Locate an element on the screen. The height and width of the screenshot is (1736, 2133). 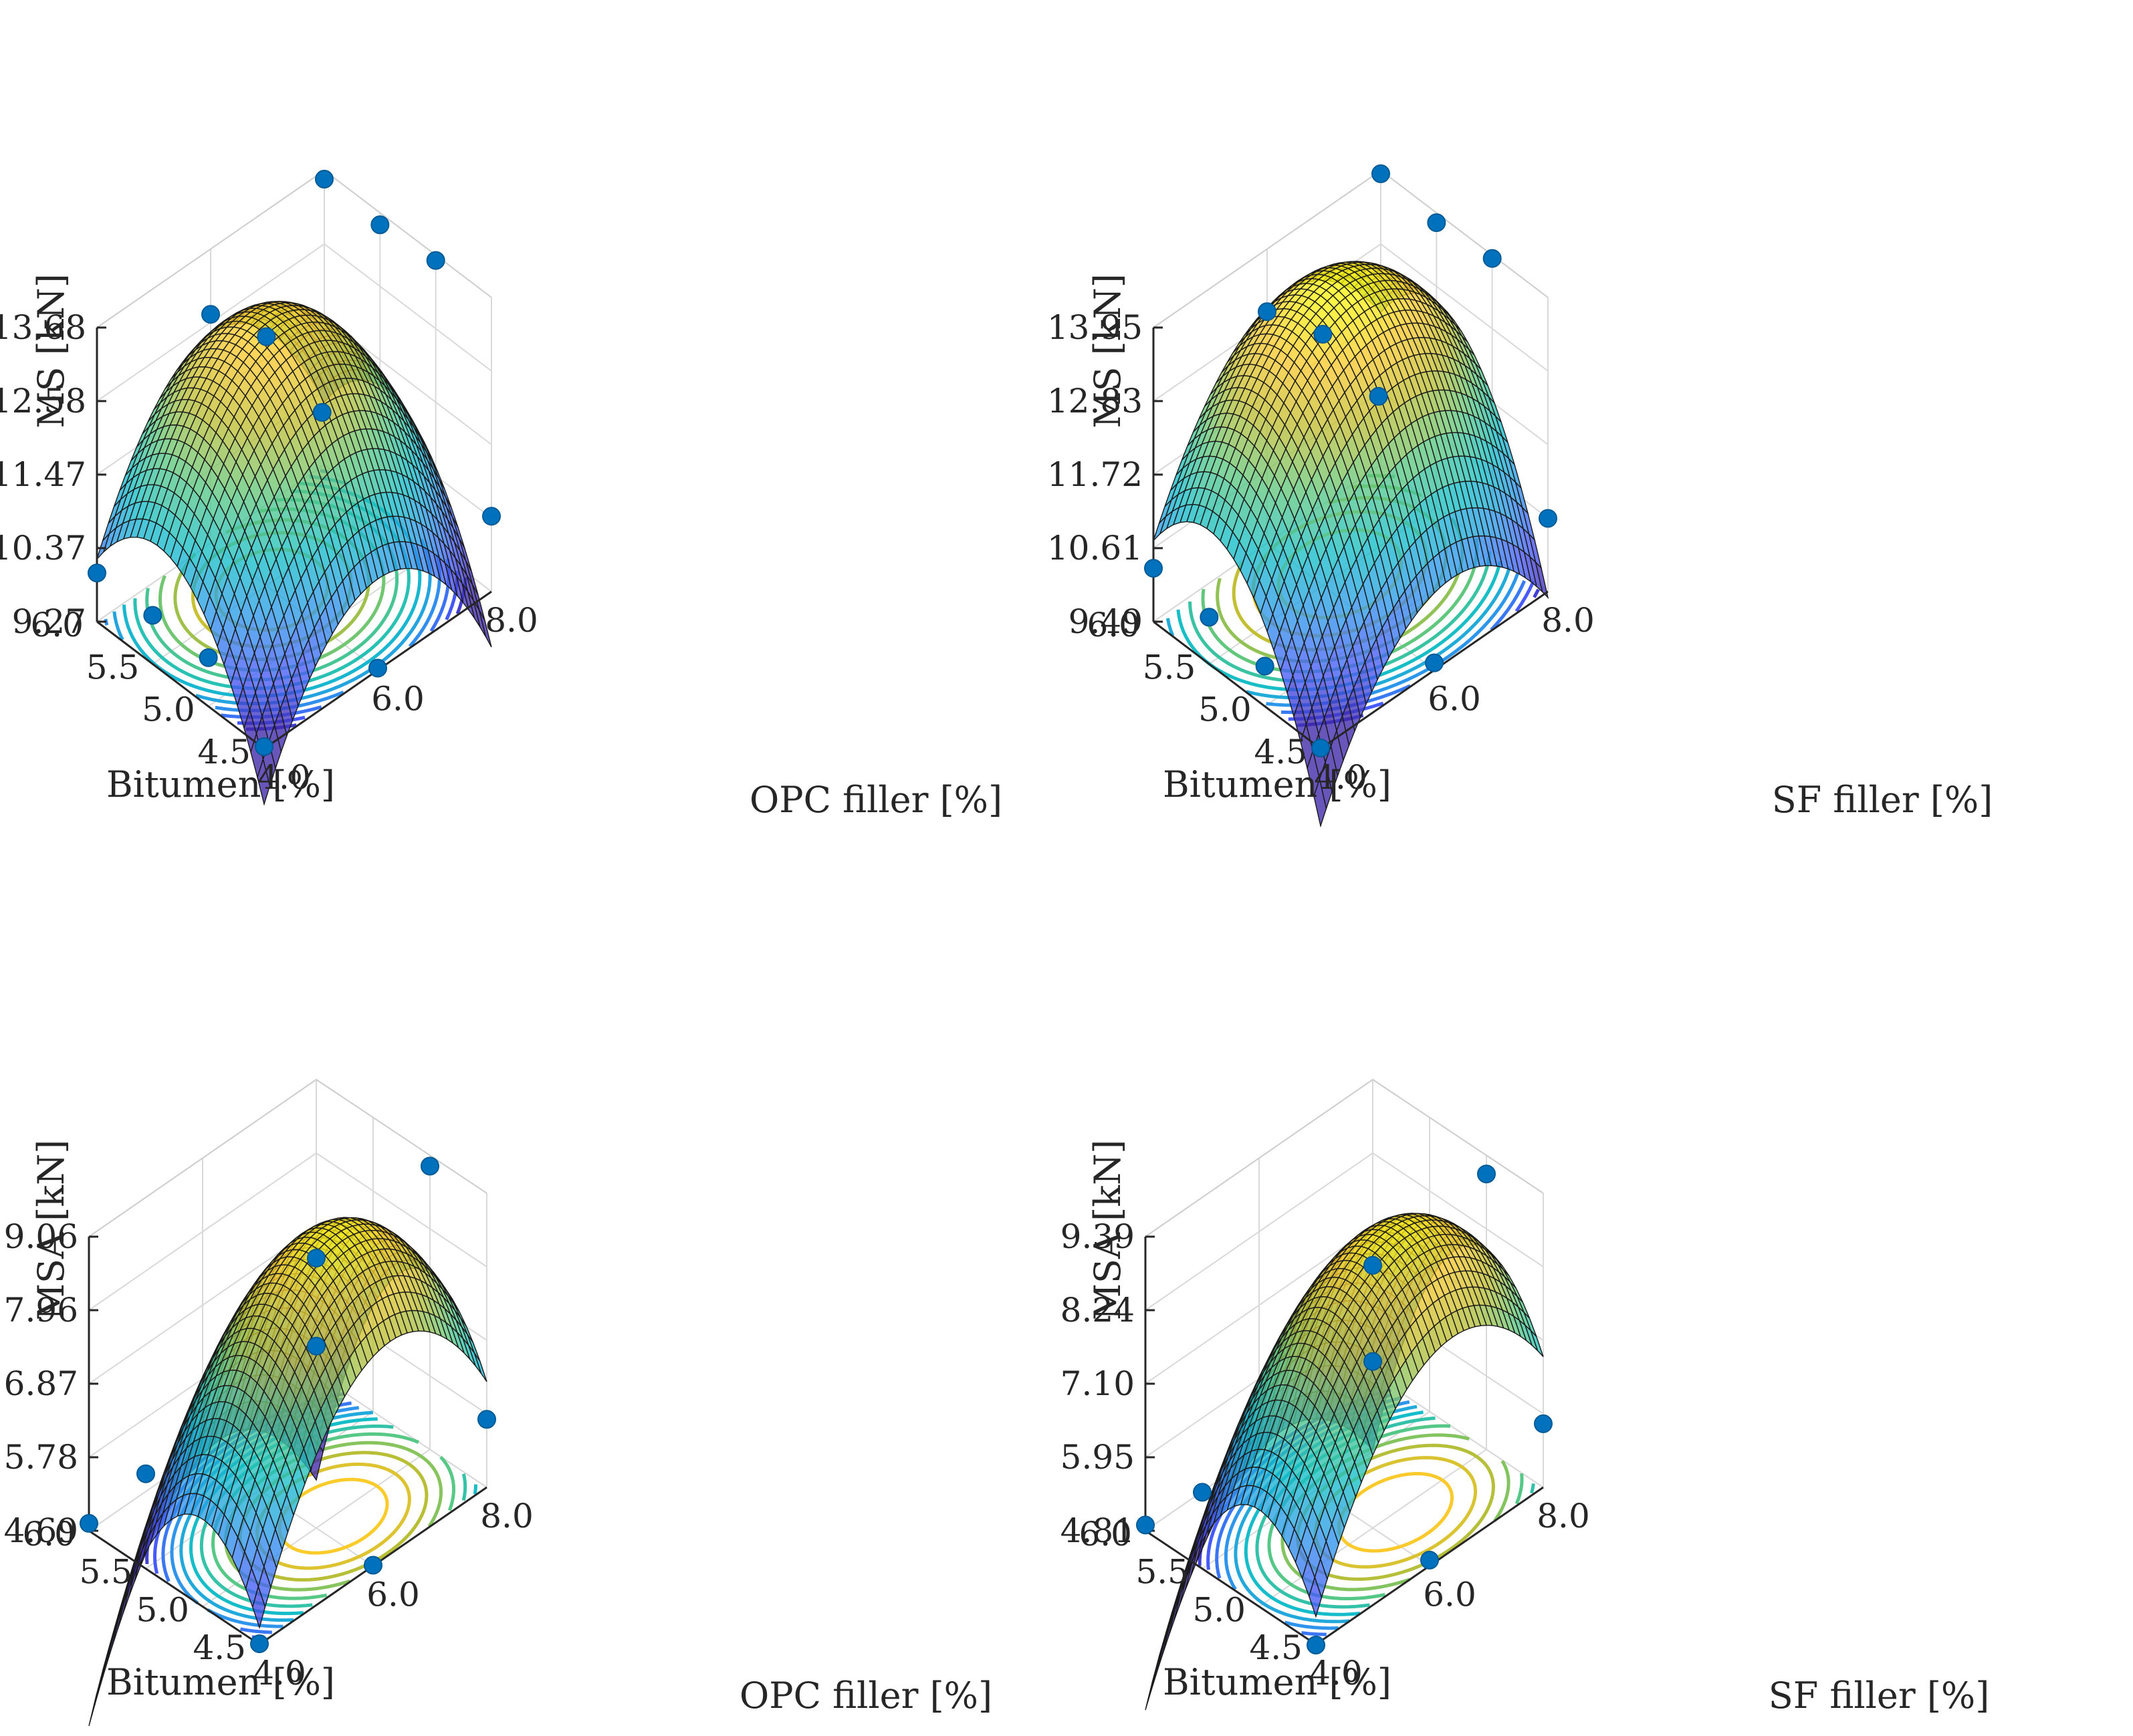
z-tick-label: 10.37 is located at coordinates (43, 548).